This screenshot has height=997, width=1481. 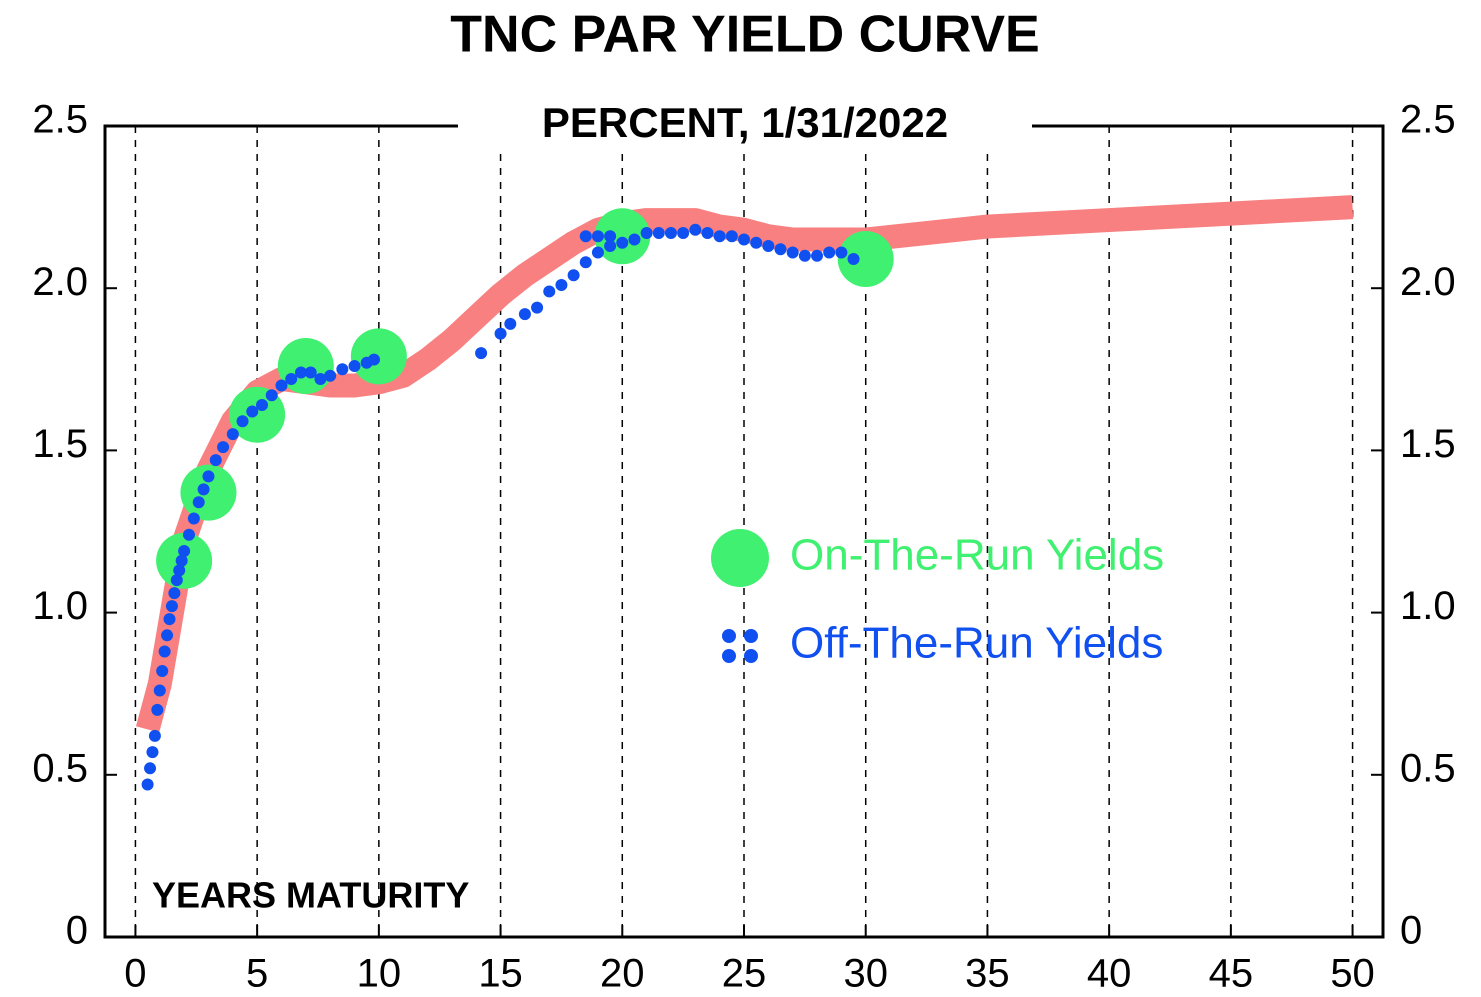 I want to click on y2-tick-label: 0, so click(x=1411, y=931).